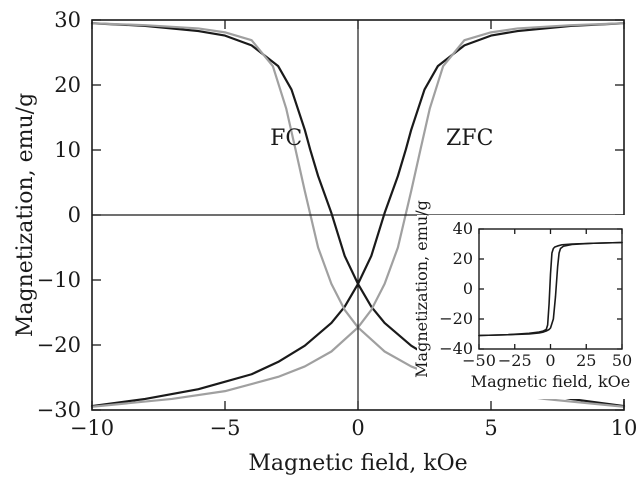 Image resolution: width=639 pixels, height=480 pixels. Describe the element at coordinates (67, 20) in the screenshot. I see `y-tick-label: 30` at that location.